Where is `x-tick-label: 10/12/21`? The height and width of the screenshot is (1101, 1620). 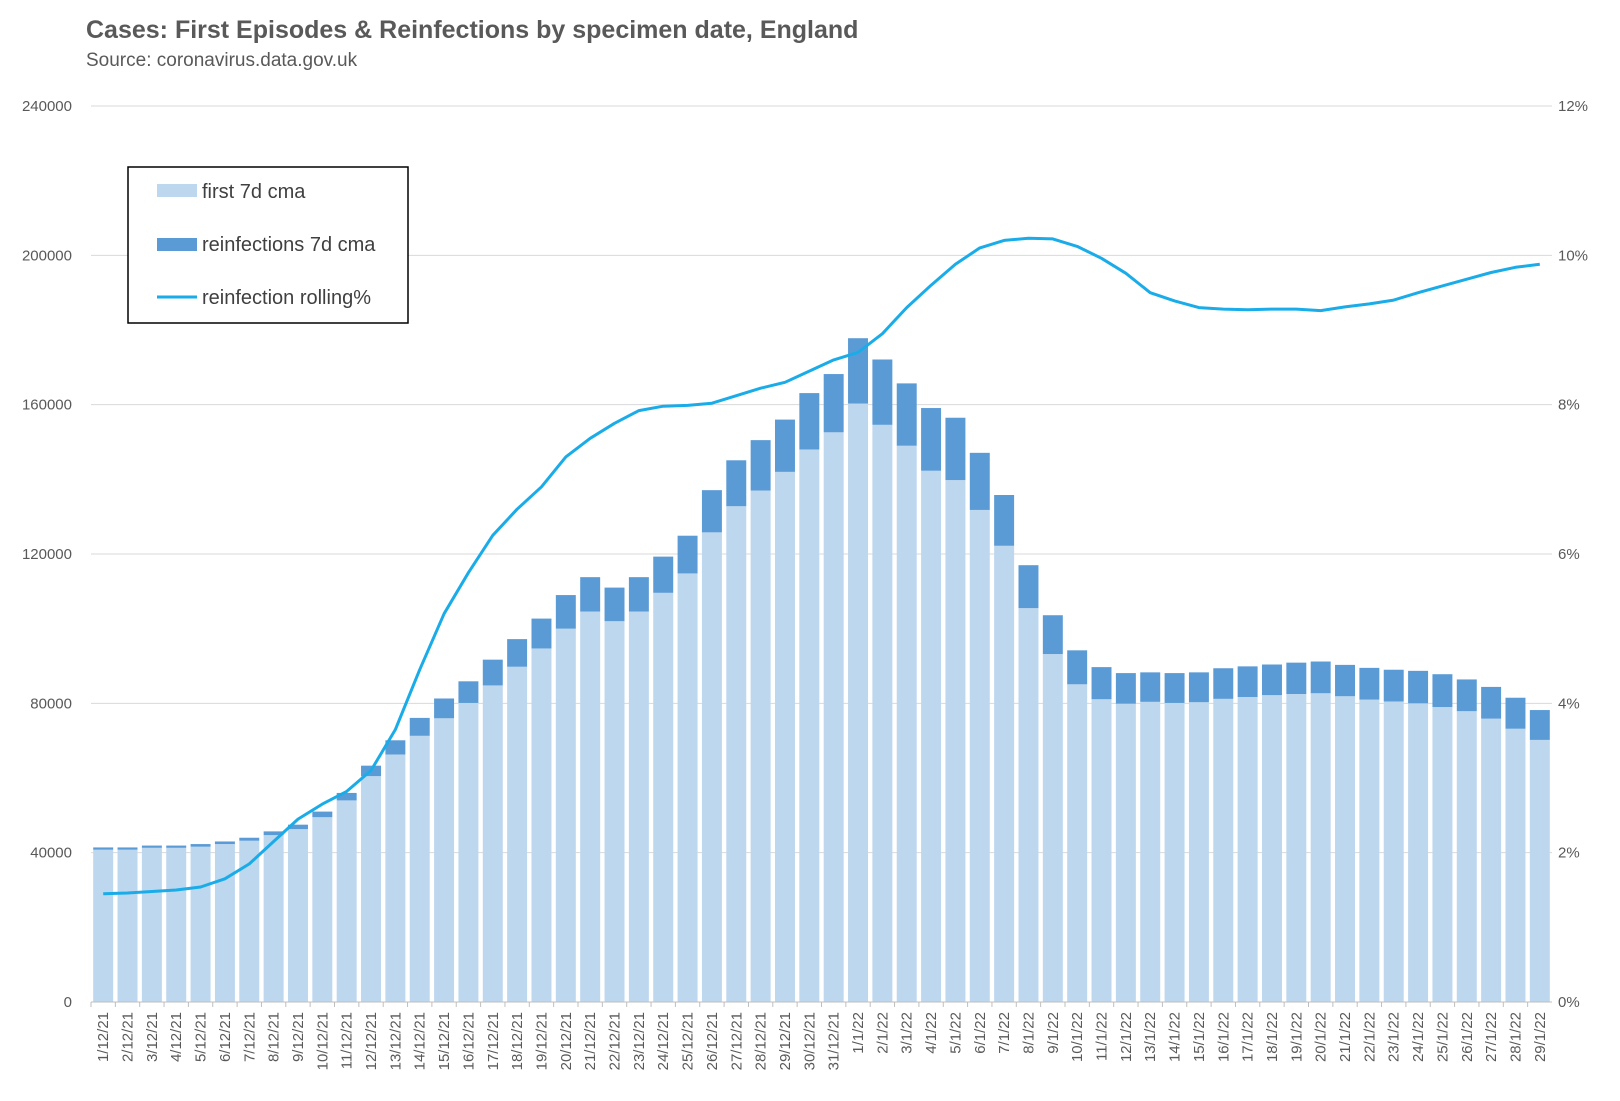 x-tick-label: 10/12/21 is located at coordinates (322, 1041).